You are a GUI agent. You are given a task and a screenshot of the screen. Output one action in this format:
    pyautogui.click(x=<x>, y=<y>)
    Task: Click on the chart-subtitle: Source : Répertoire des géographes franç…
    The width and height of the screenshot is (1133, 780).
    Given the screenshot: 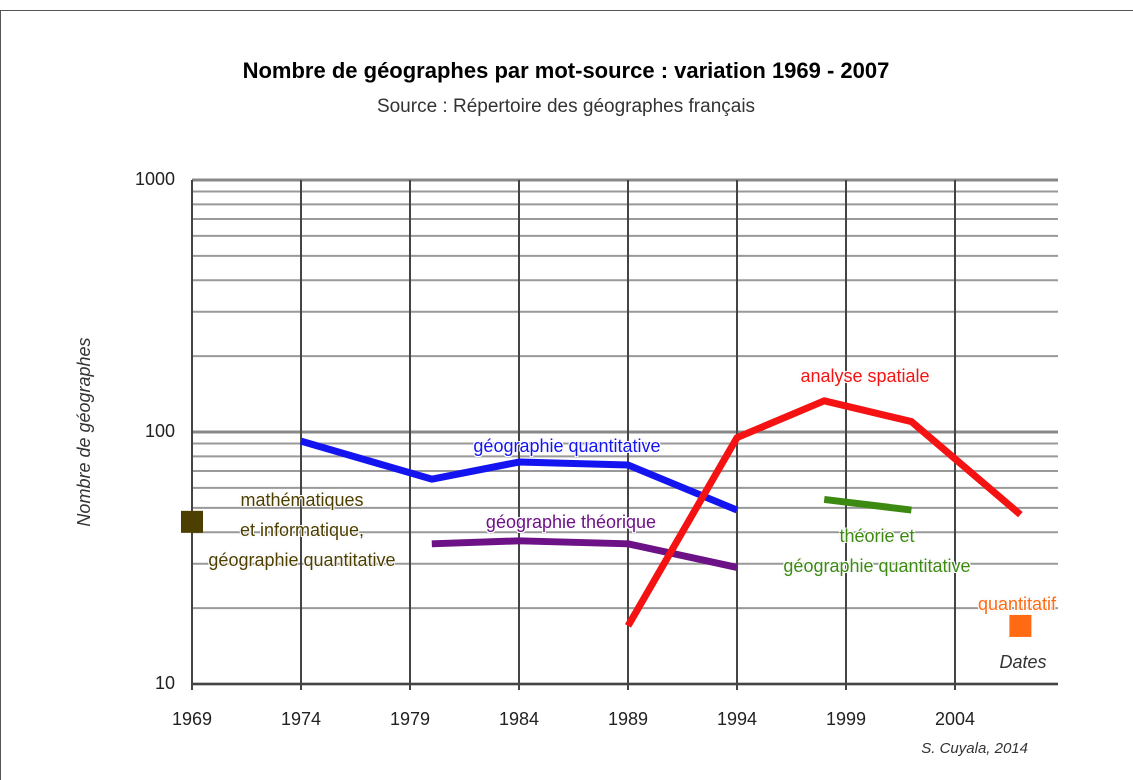 What is the action you would take?
    pyautogui.click(x=566, y=106)
    